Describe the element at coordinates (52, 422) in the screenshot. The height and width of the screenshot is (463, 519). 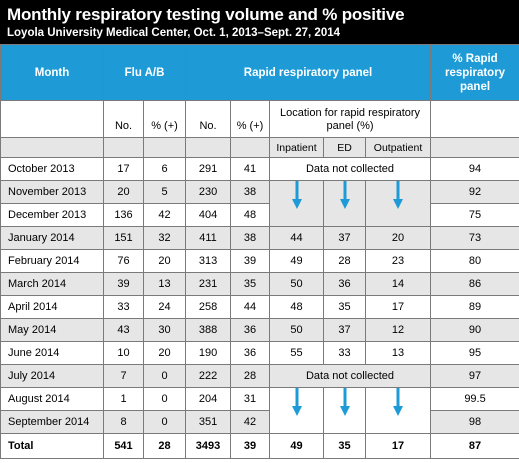
I see `cell-month: September 2014` at that location.